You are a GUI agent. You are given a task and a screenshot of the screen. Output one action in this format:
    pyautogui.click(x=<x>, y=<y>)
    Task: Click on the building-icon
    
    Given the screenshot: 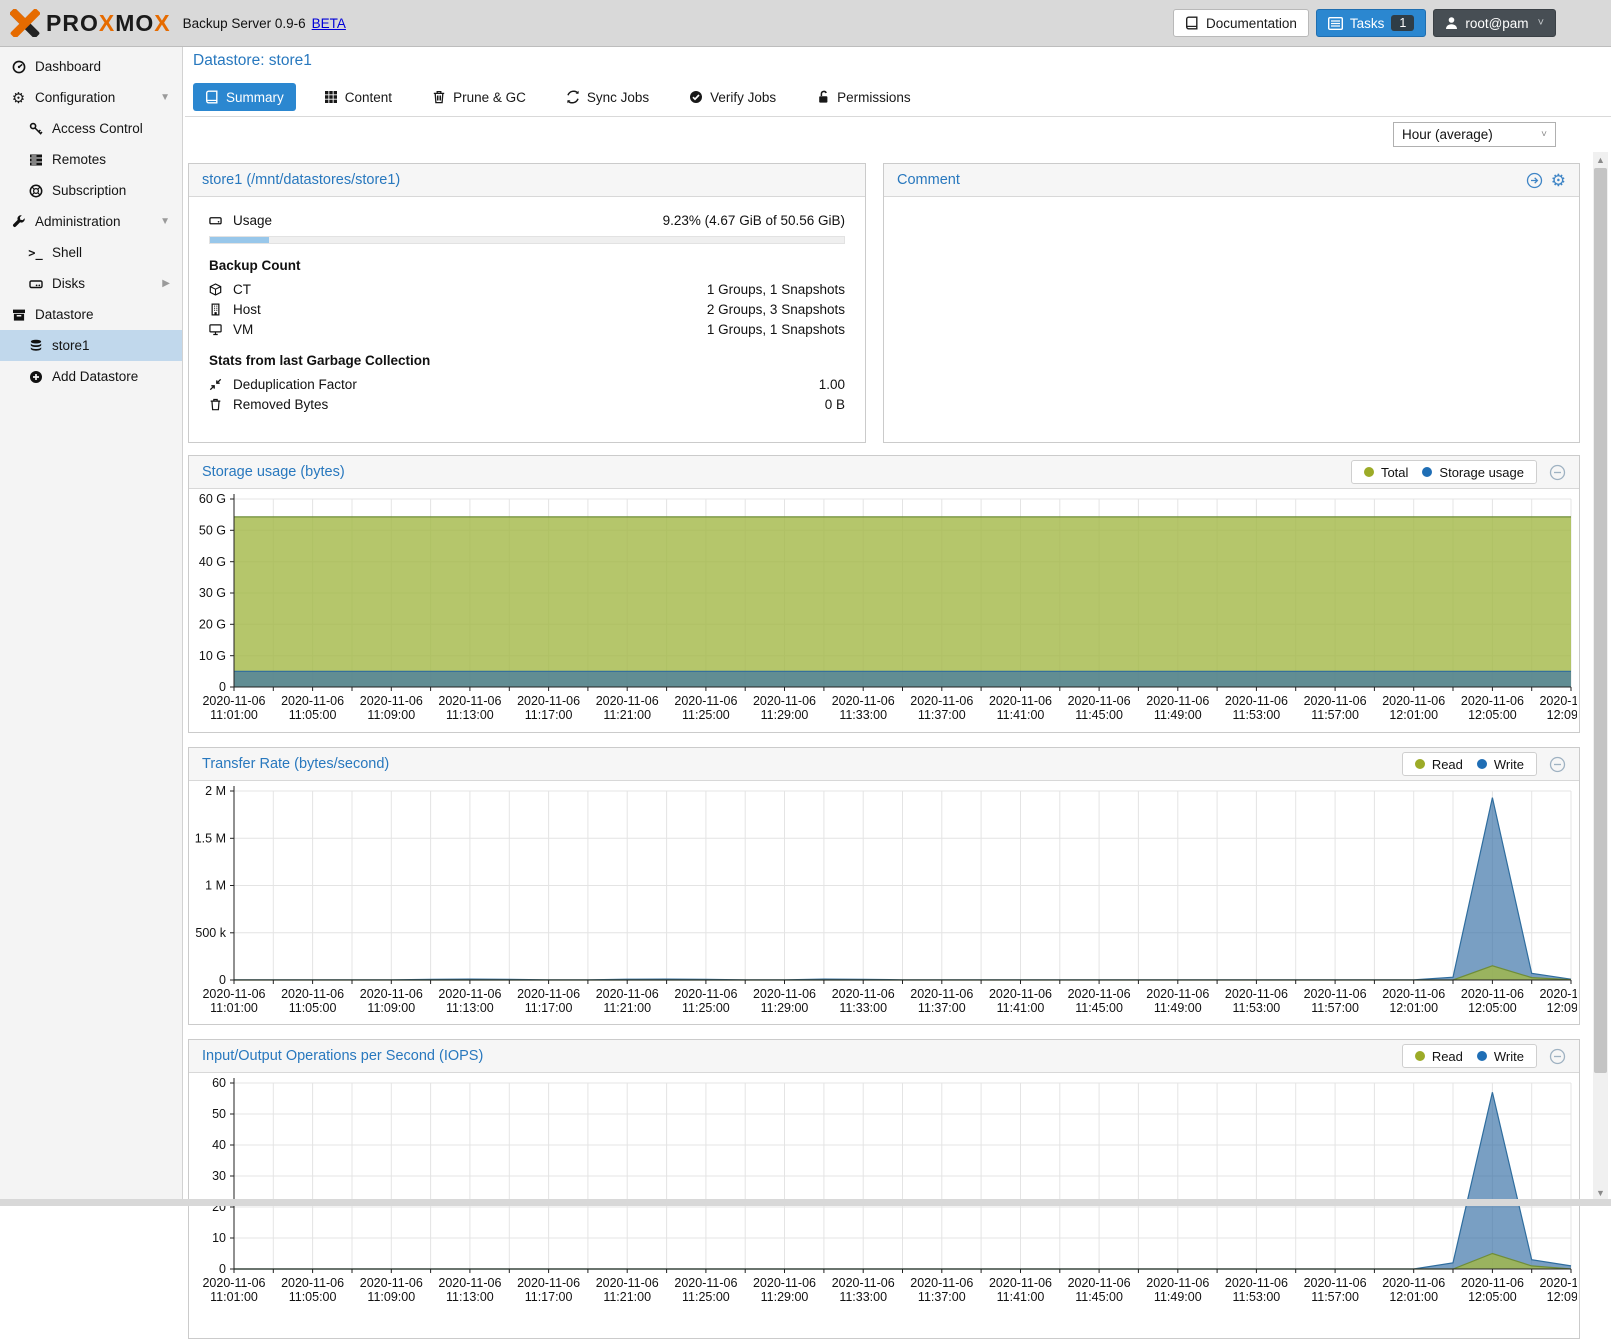 What is the action you would take?
    pyautogui.click(x=217, y=310)
    